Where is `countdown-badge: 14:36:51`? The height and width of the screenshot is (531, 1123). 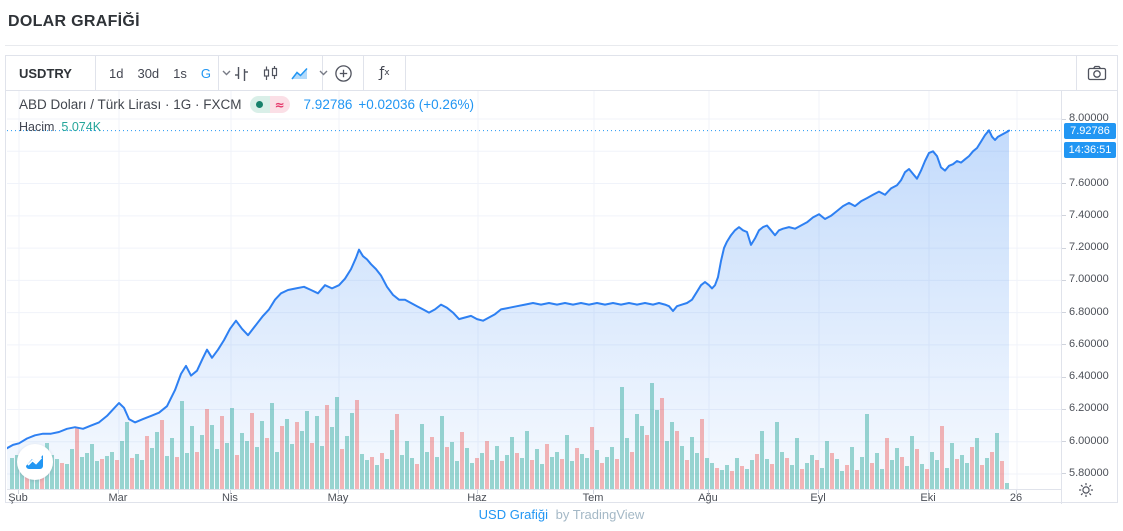 countdown-badge: 14:36:51 is located at coordinates (1090, 149).